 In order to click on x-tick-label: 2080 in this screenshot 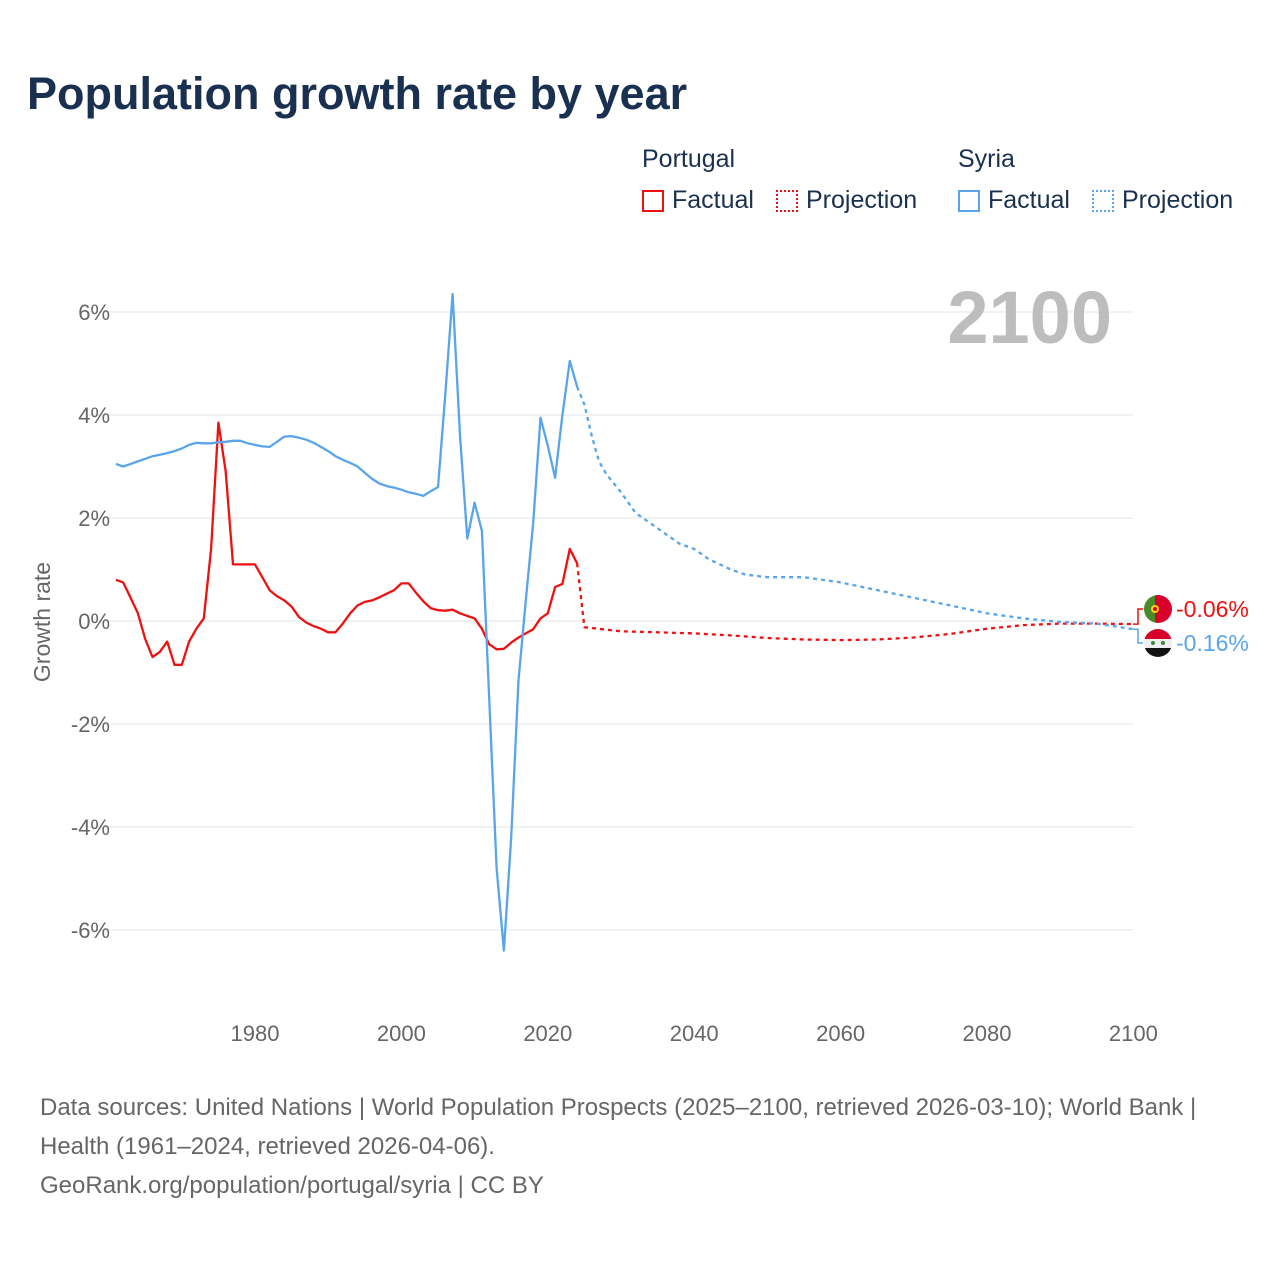, I will do `click(987, 1033)`.